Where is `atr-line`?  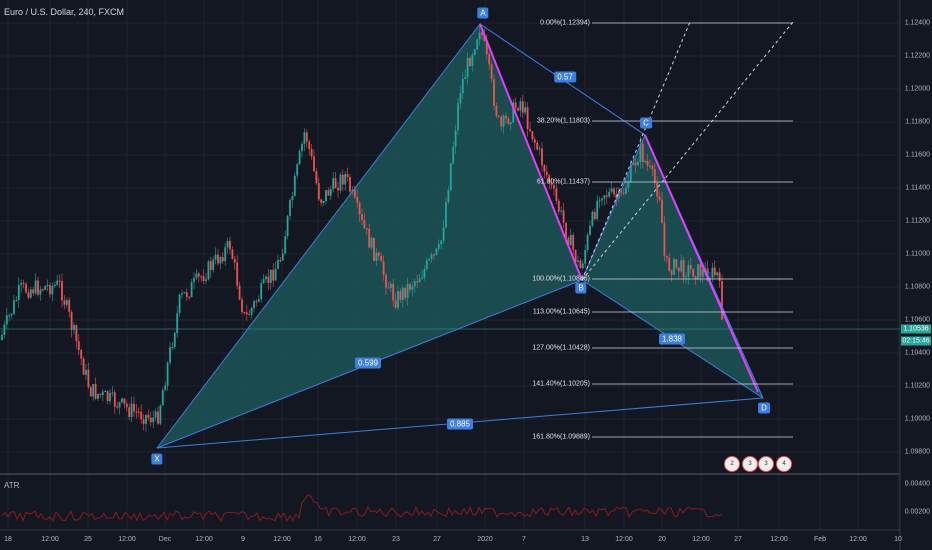 atr-line is located at coordinates (362, 507).